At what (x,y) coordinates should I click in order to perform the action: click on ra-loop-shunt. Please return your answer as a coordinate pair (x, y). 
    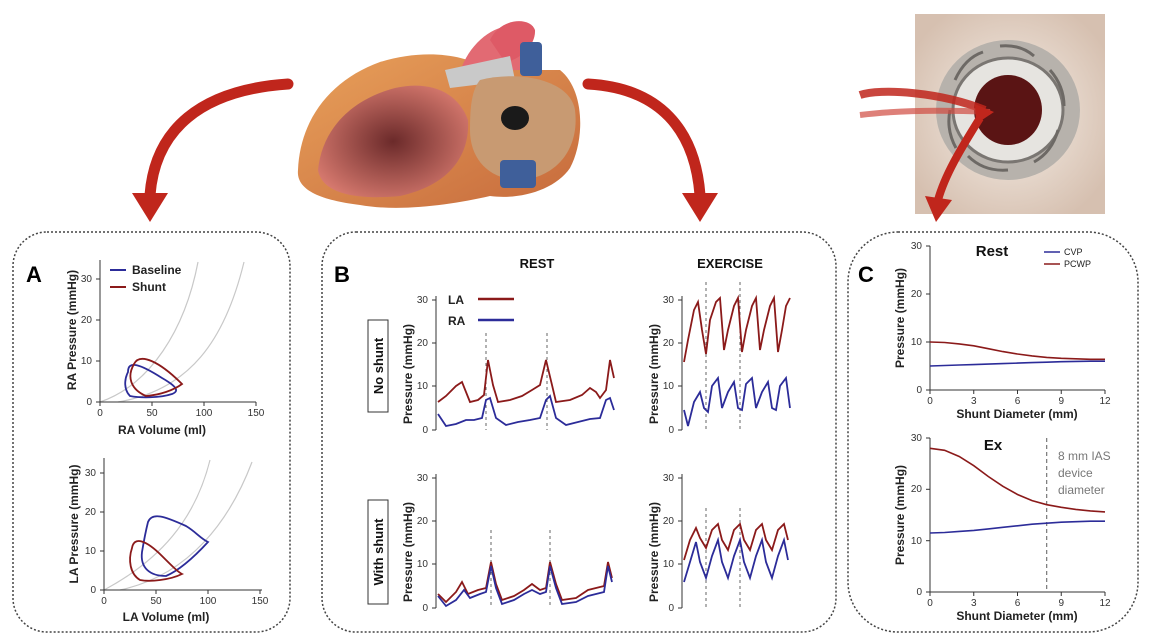
    Looking at the image, I should click on (156, 377).